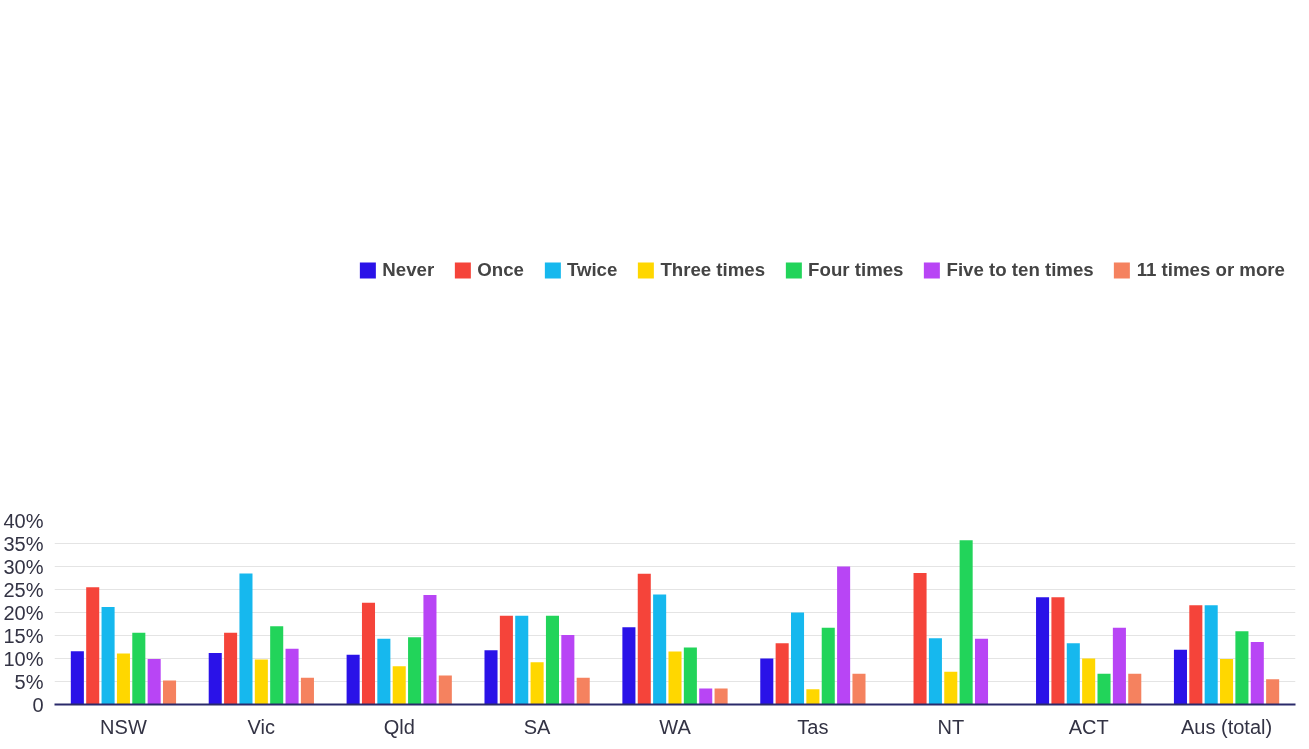 Image resolution: width=1309 pixels, height=749 pixels. Describe the element at coordinates (1020, 270) in the screenshot. I see `legend-label: Five to ten times` at that location.